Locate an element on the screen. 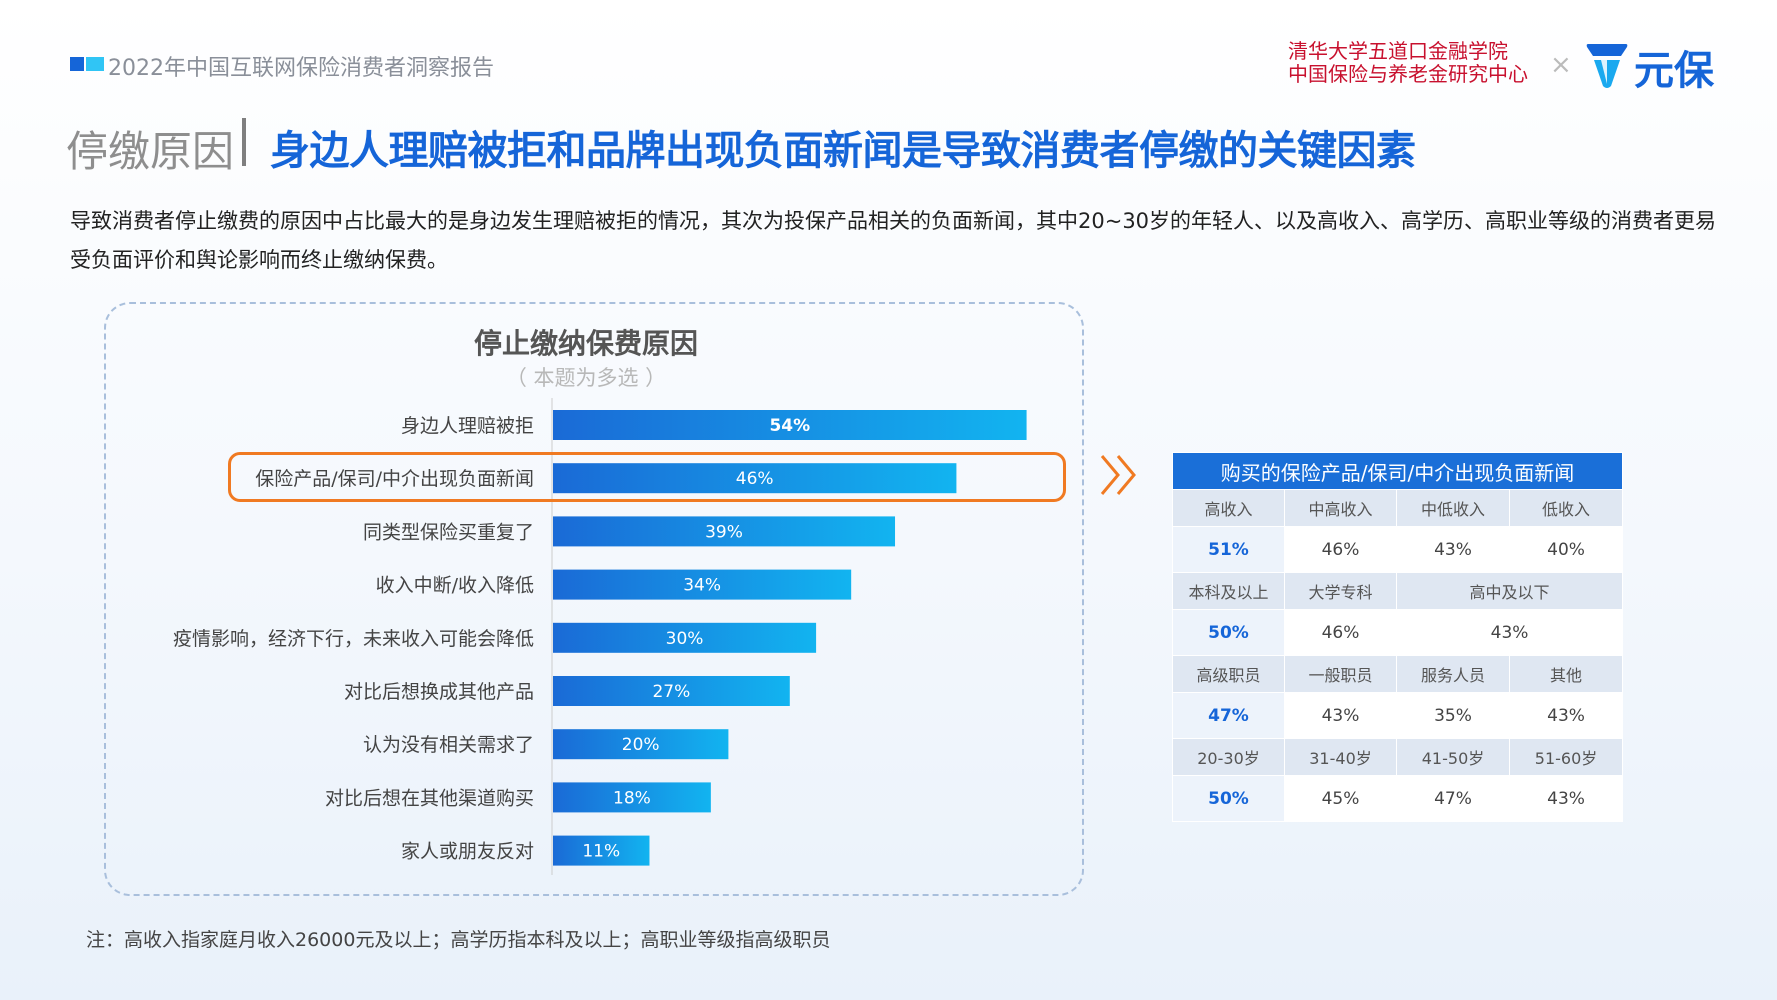 This screenshot has height=1000, width=1777. table-cell: 高收入 is located at coordinates (1228, 508).